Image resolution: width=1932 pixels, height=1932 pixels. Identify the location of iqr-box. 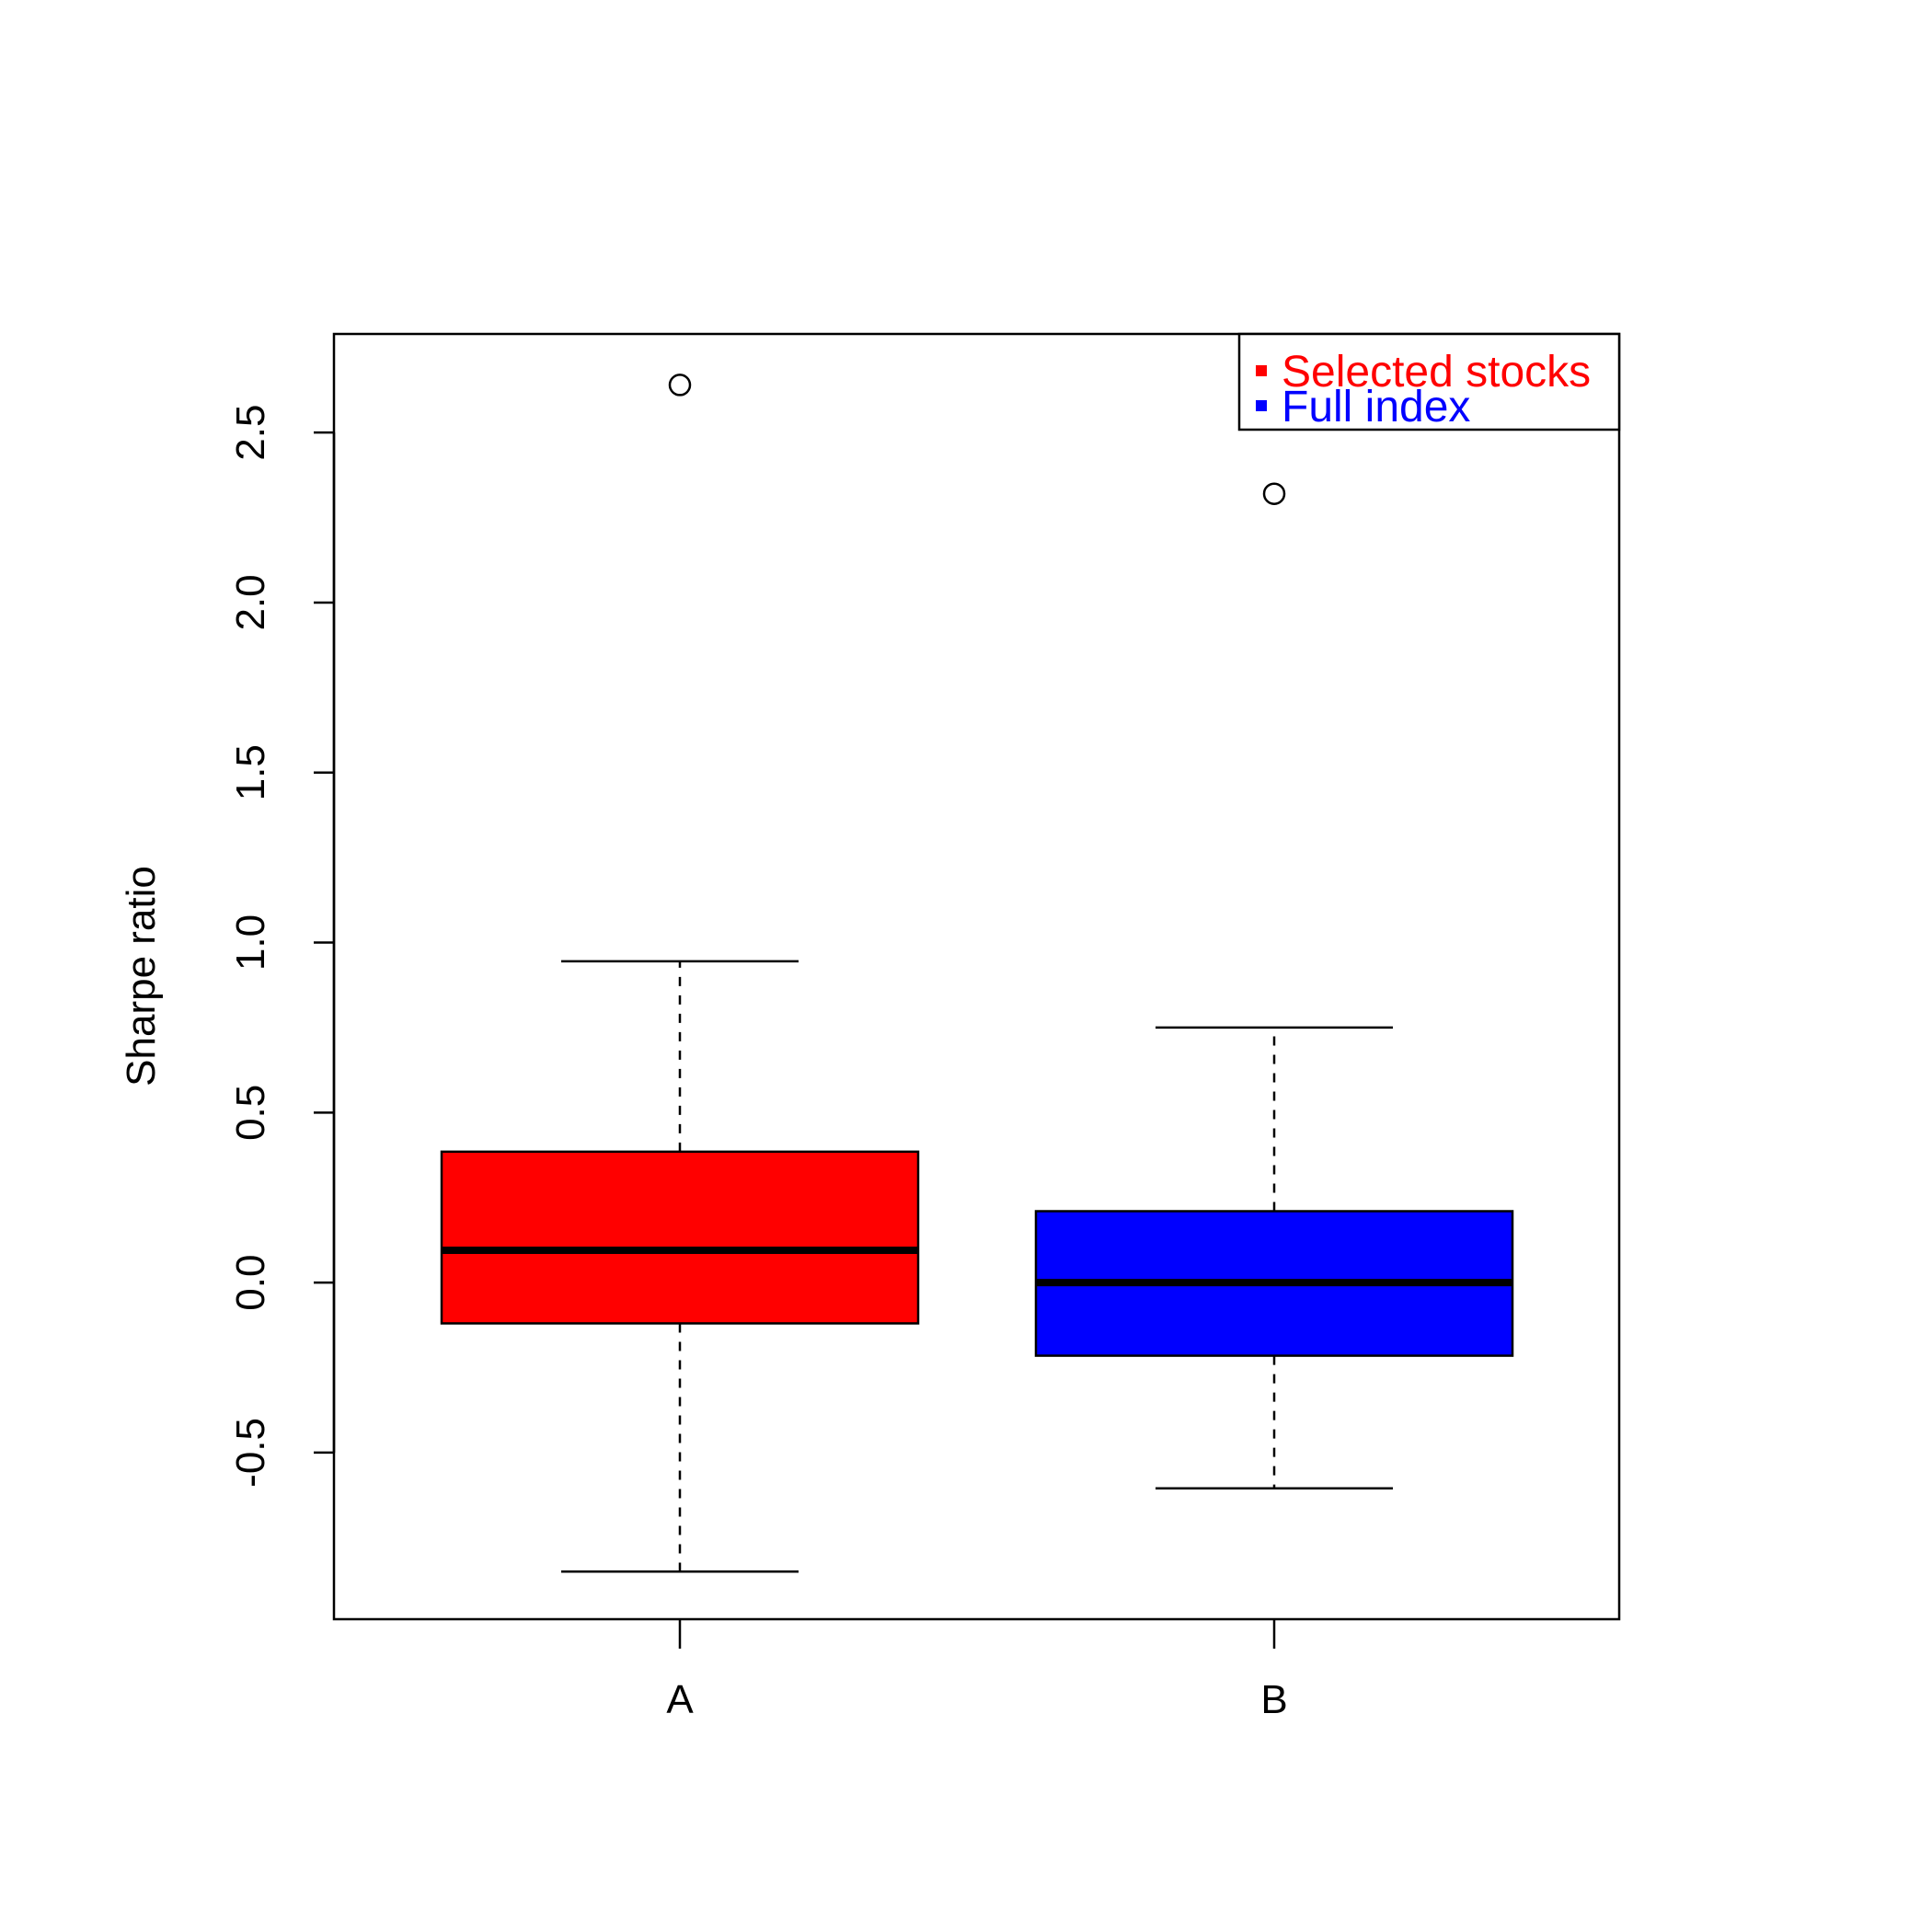
(680, 1237).